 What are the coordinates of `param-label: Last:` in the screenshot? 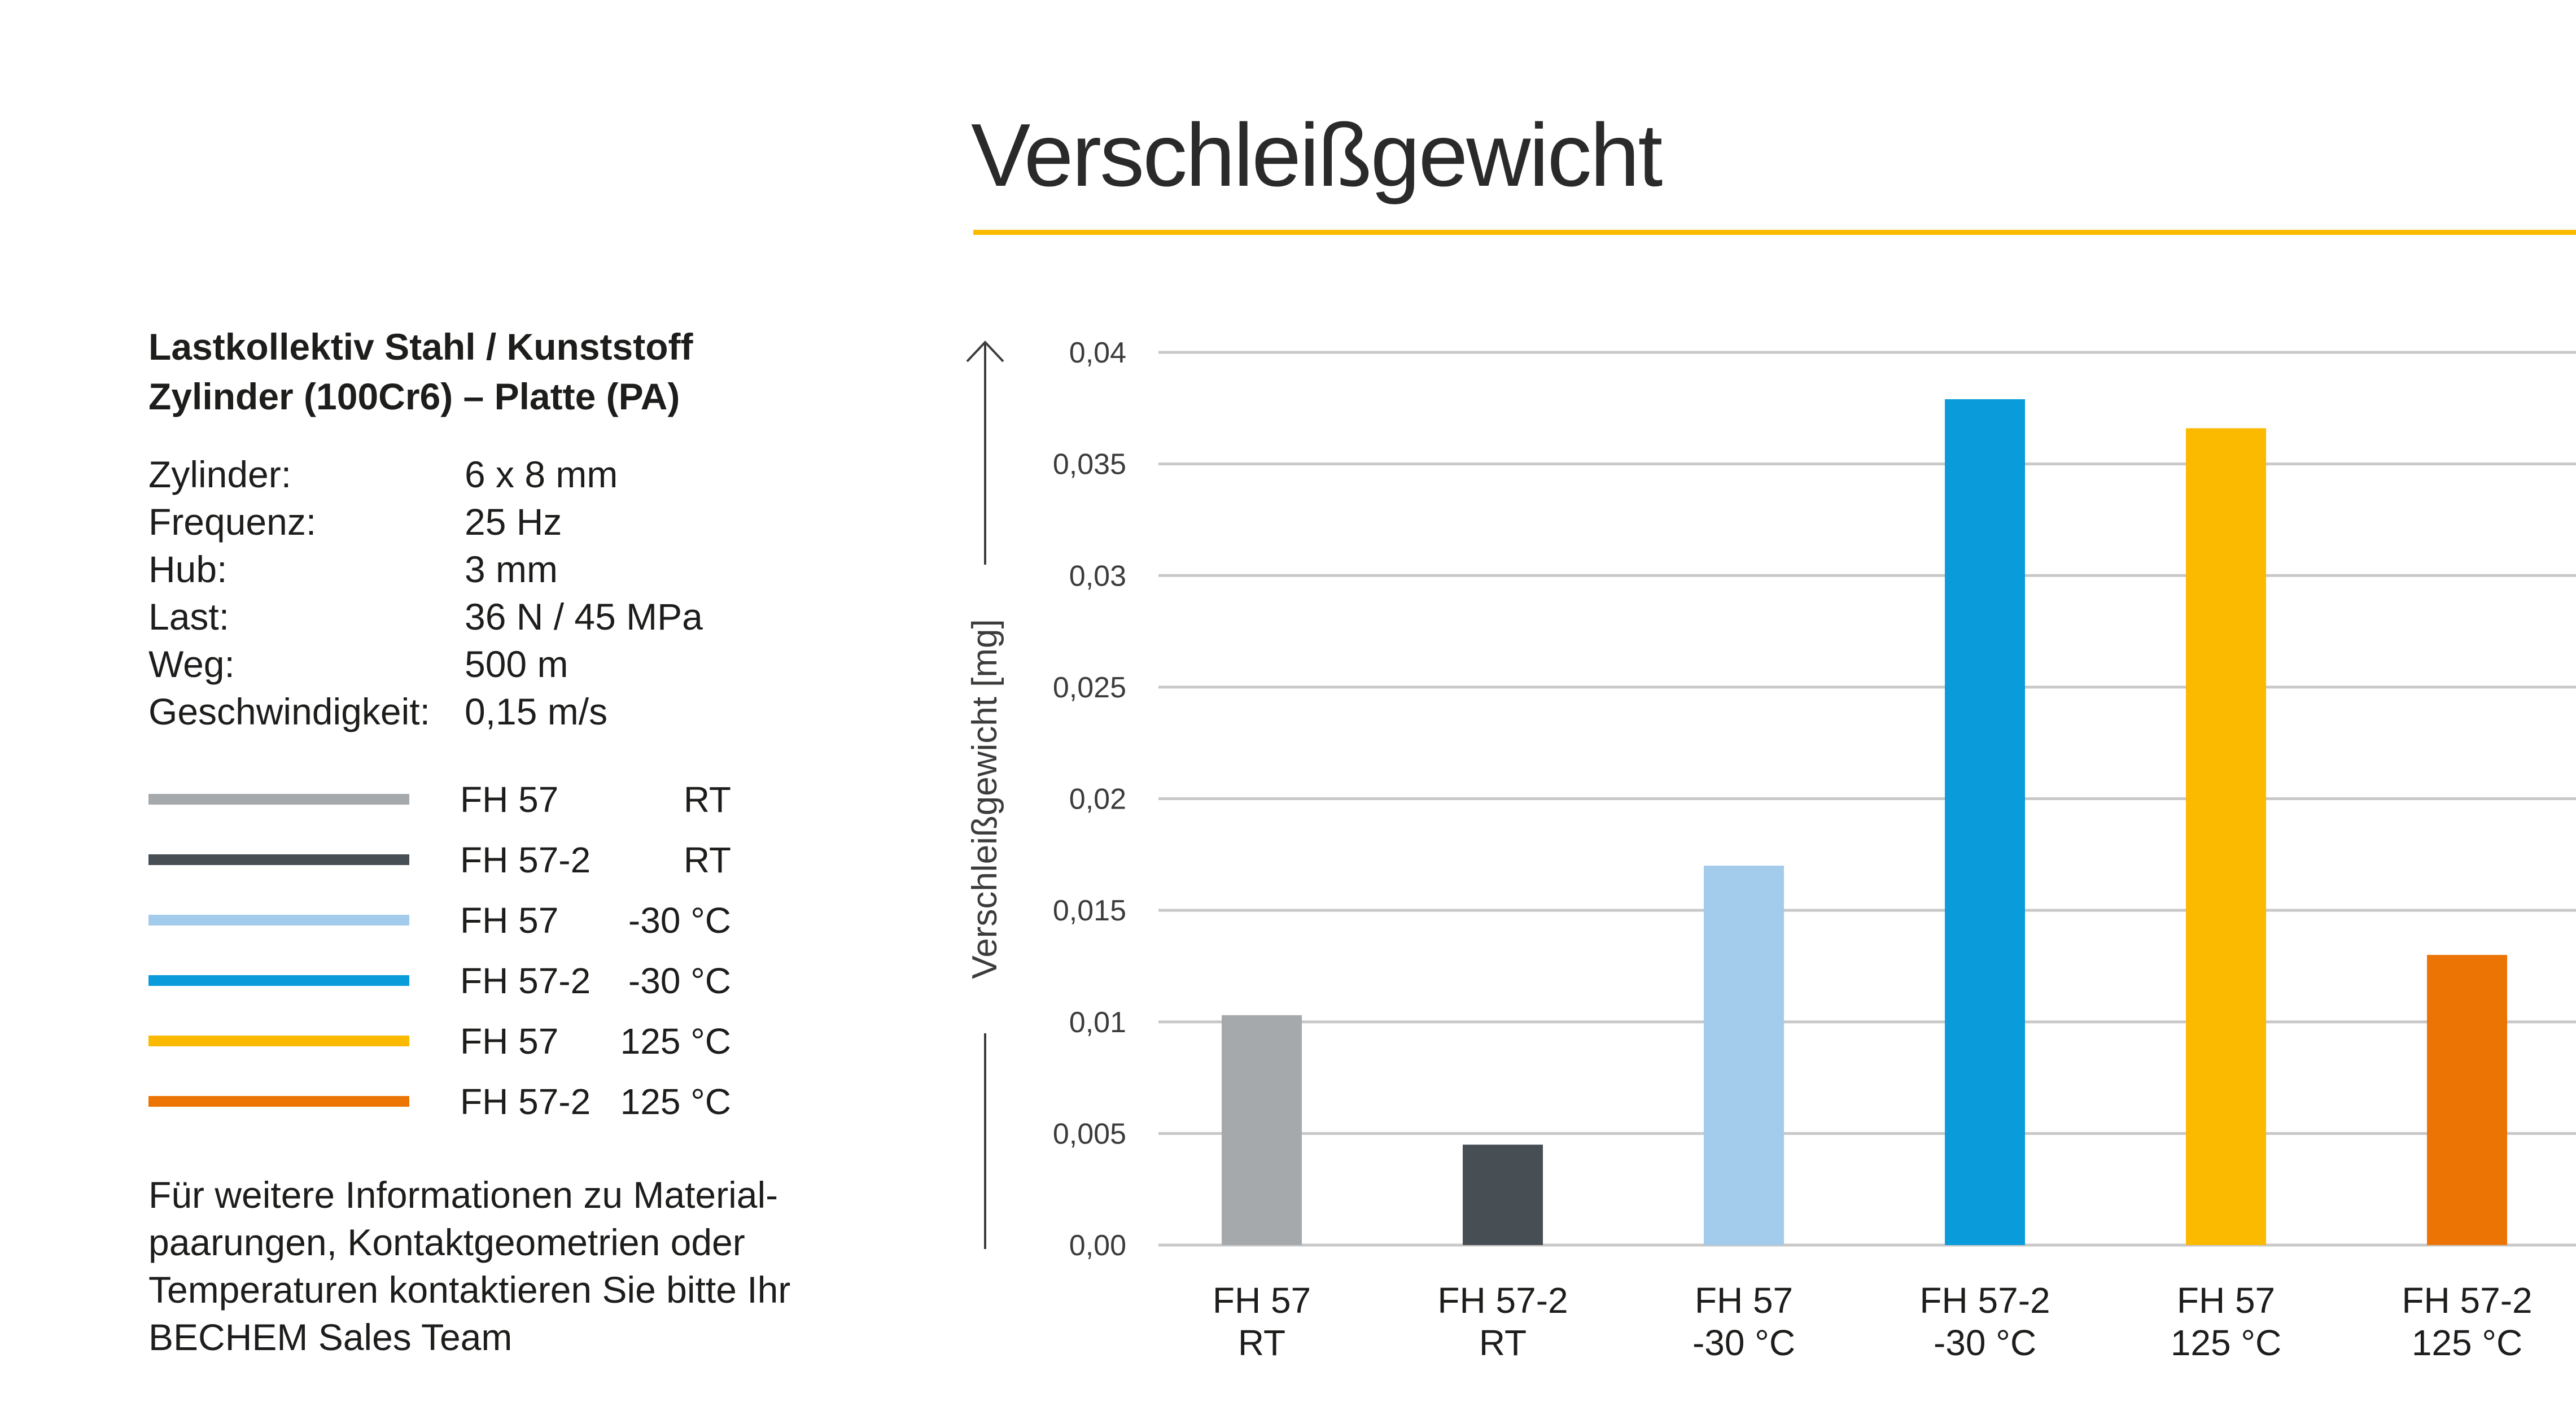 It's located at (189, 616).